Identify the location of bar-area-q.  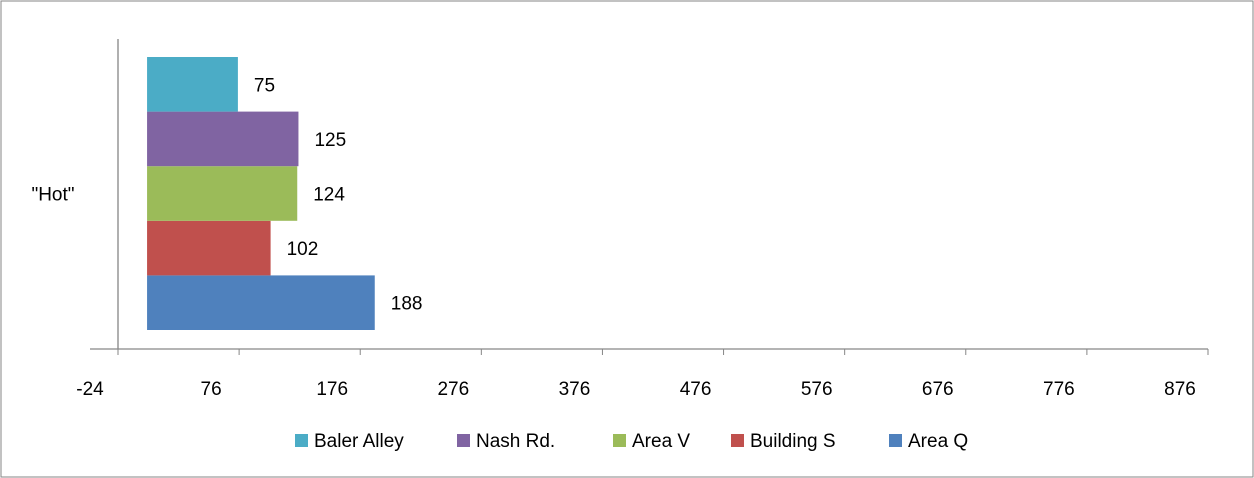
(261, 302).